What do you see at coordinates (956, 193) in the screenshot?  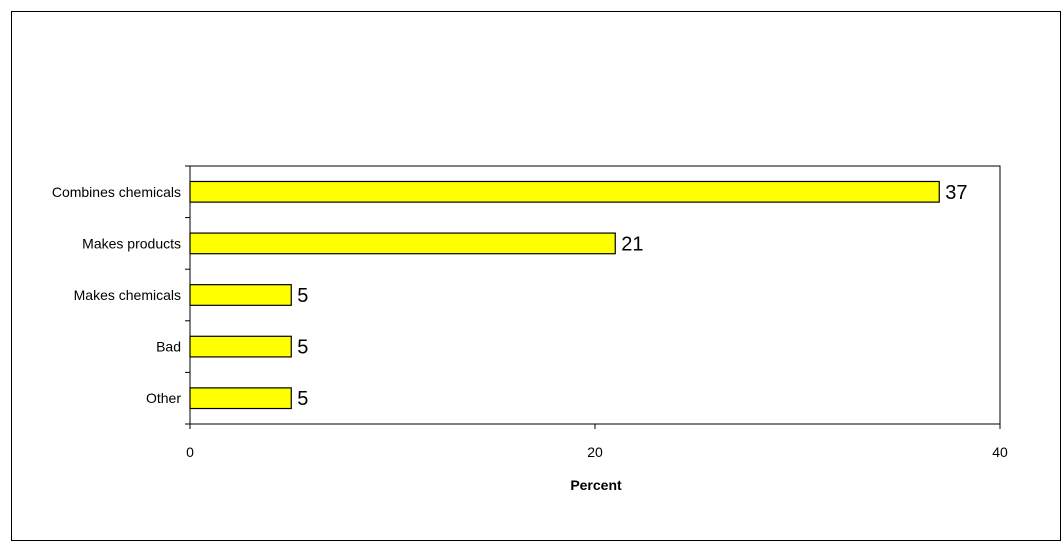 I see `data-label: 37` at bounding box center [956, 193].